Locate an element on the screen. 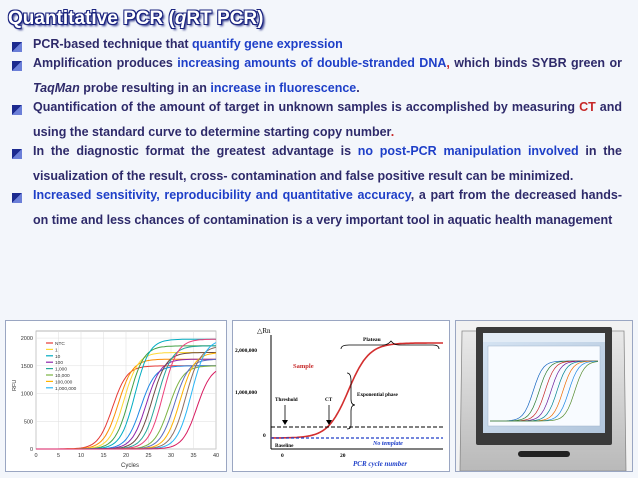 This screenshot has height=478, width=638. legend-entry: NTC is located at coordinates (60, 344).